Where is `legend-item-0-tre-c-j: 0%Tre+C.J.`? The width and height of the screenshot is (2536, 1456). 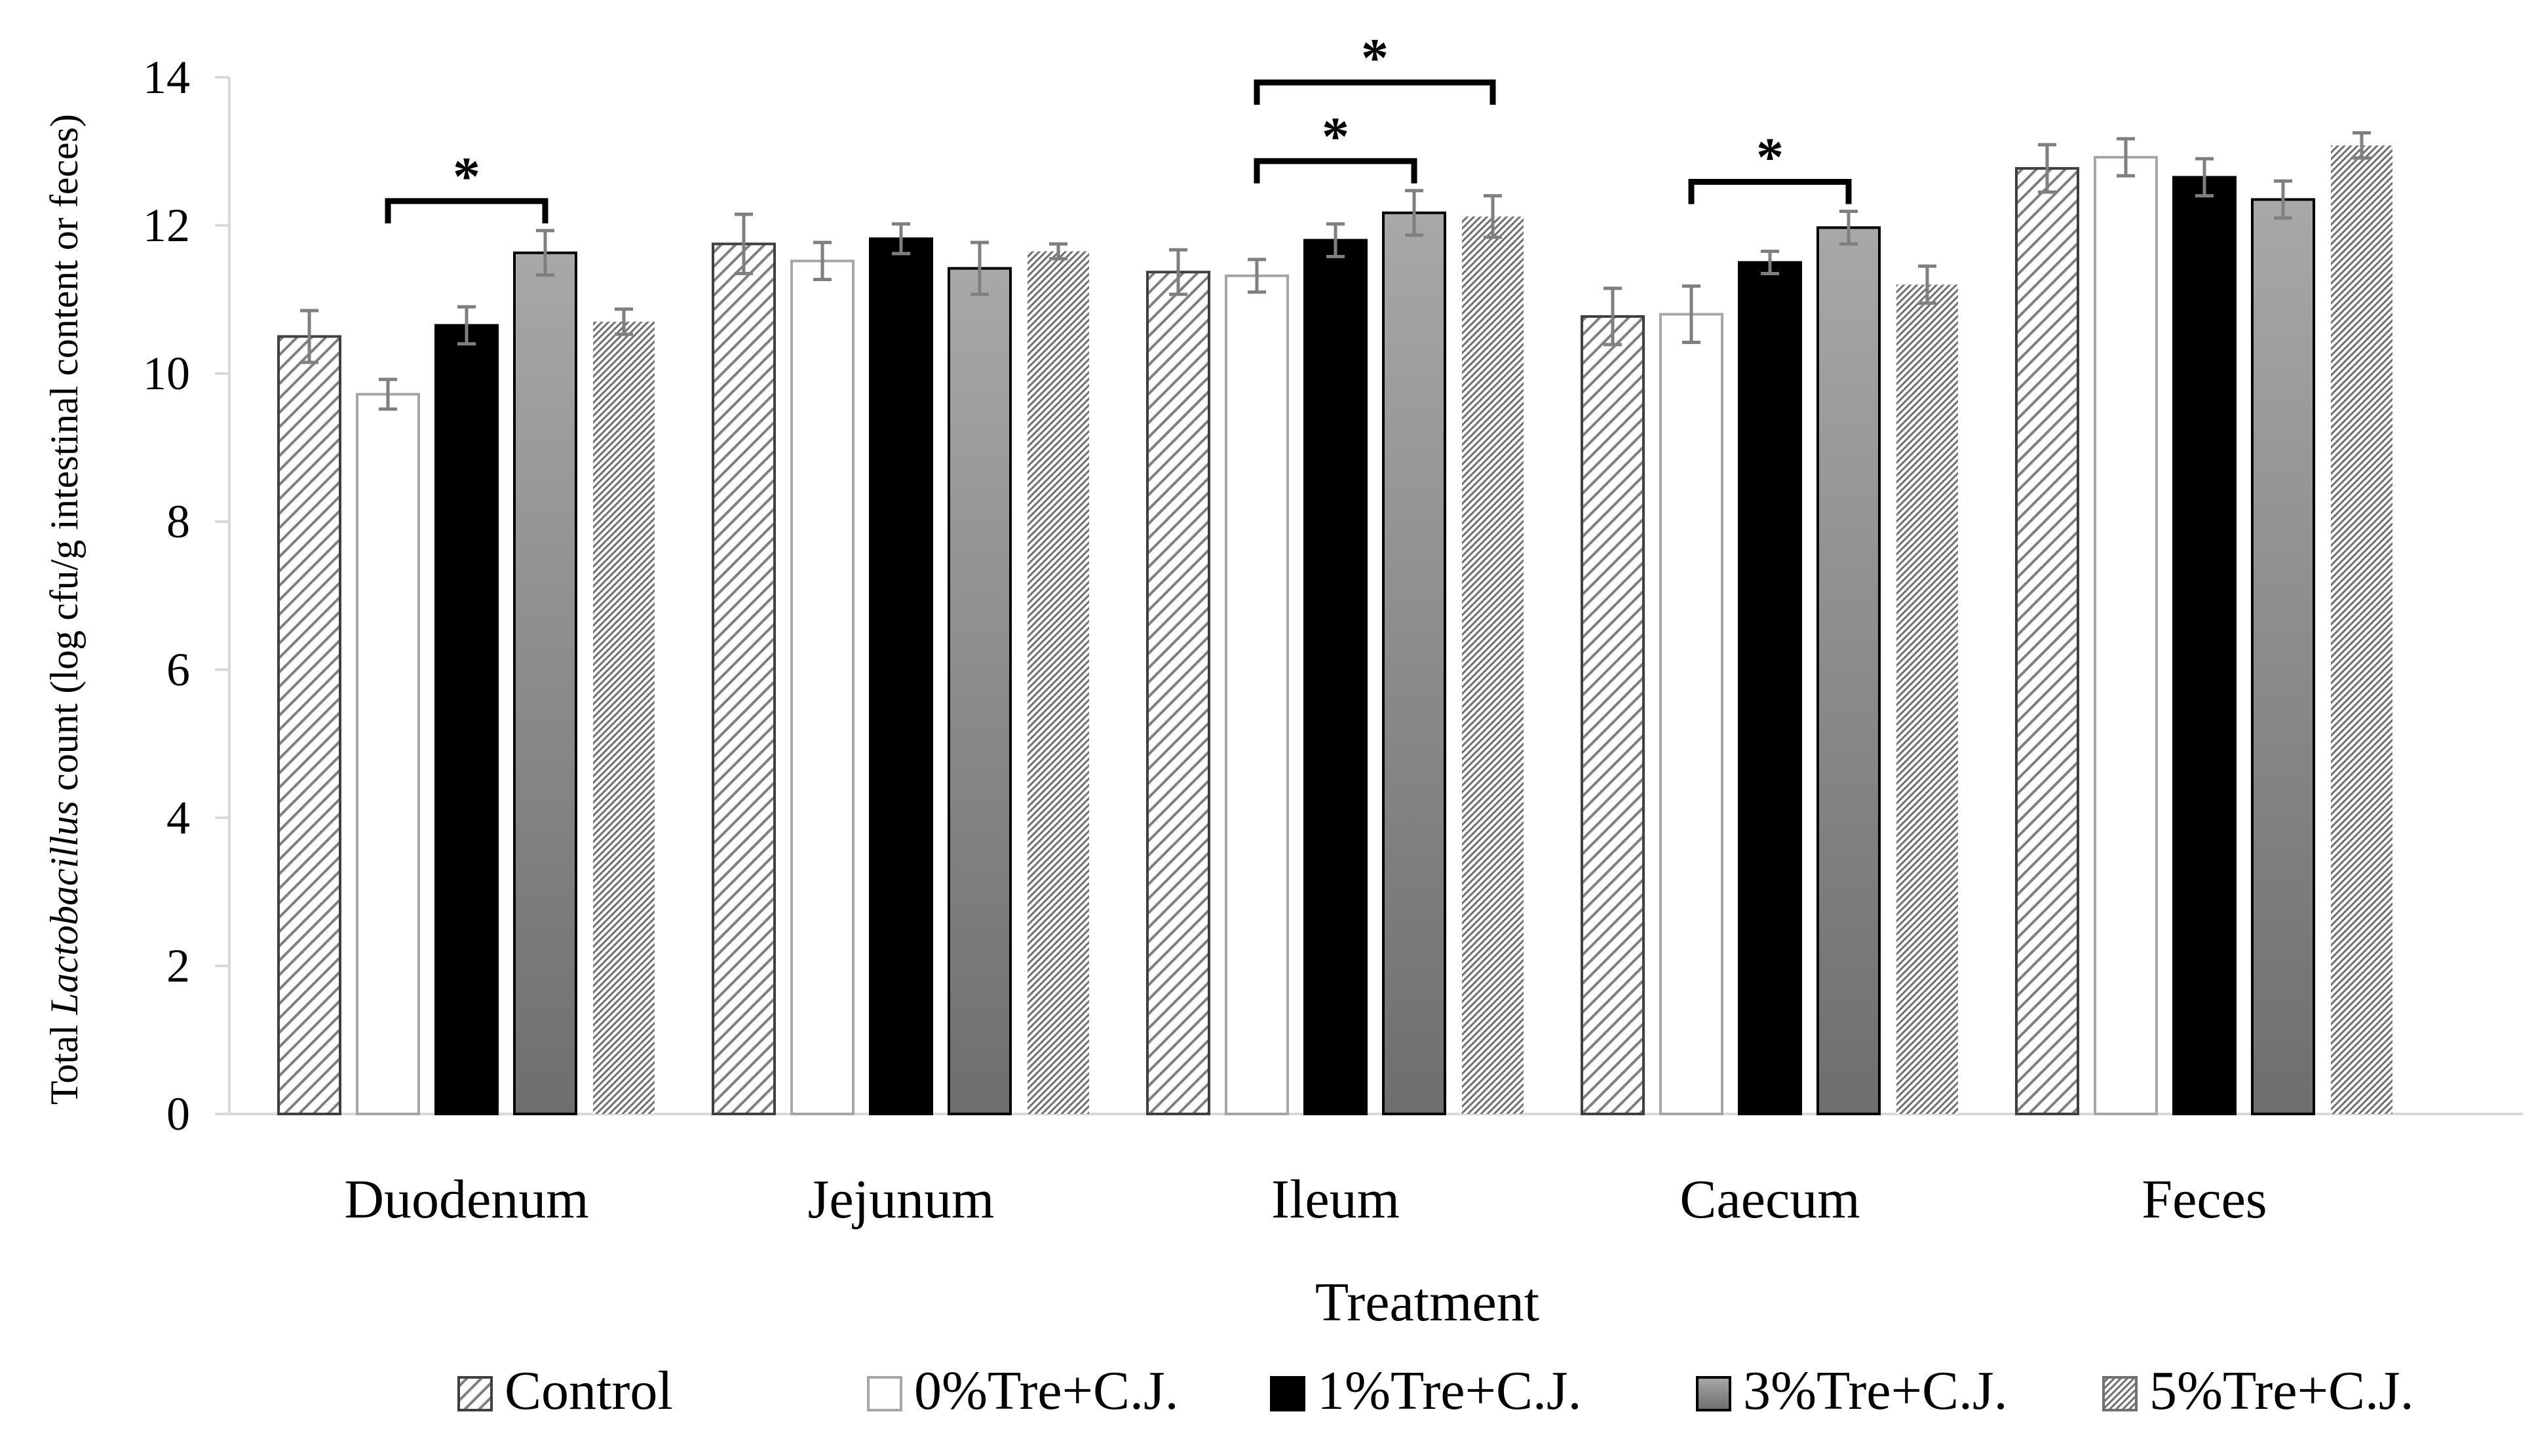 legend-item-0-tre-c-j: 0%Tre+C.J. is located at coordinates (1023, 1390).